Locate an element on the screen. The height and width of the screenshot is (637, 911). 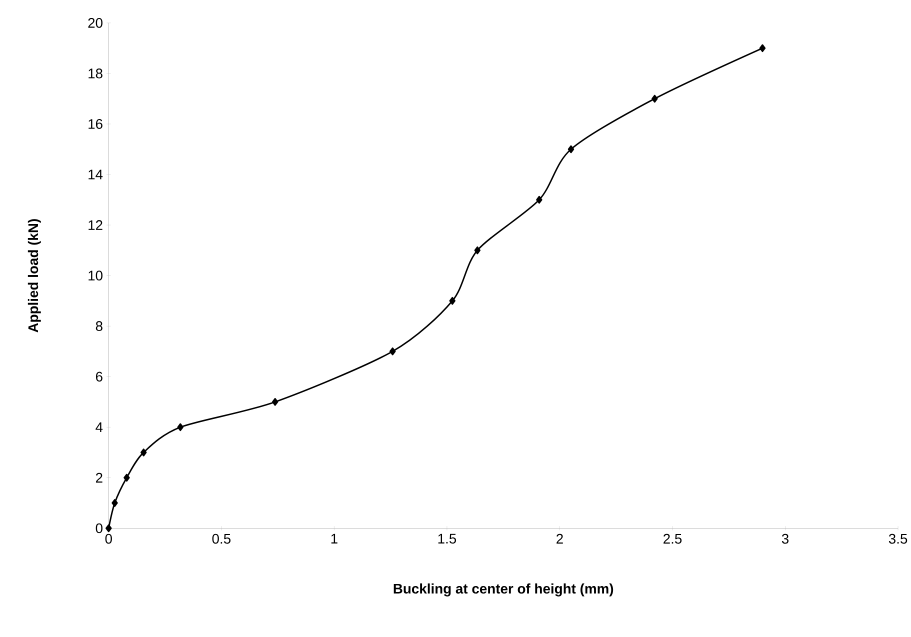
y-tick-label: 10 is located at coordinates (95, 275).